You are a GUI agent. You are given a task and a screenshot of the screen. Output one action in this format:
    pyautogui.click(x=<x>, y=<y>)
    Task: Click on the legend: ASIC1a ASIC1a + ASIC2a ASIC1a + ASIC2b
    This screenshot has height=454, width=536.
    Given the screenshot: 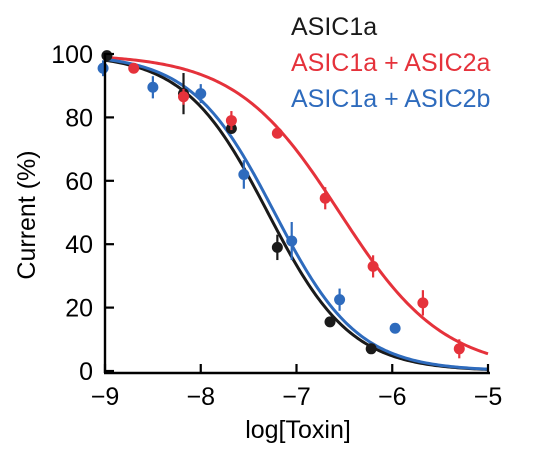 What is the action you would take?
    pyautogui.click(x=391, y=63)
    